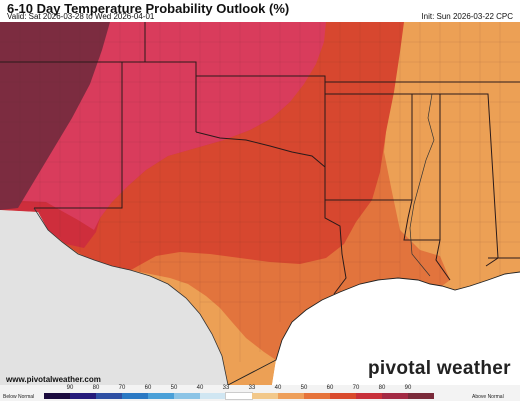 The height and width of the screenshot is (401, 520). I want to click on texas-east-border, so click(335, 231).